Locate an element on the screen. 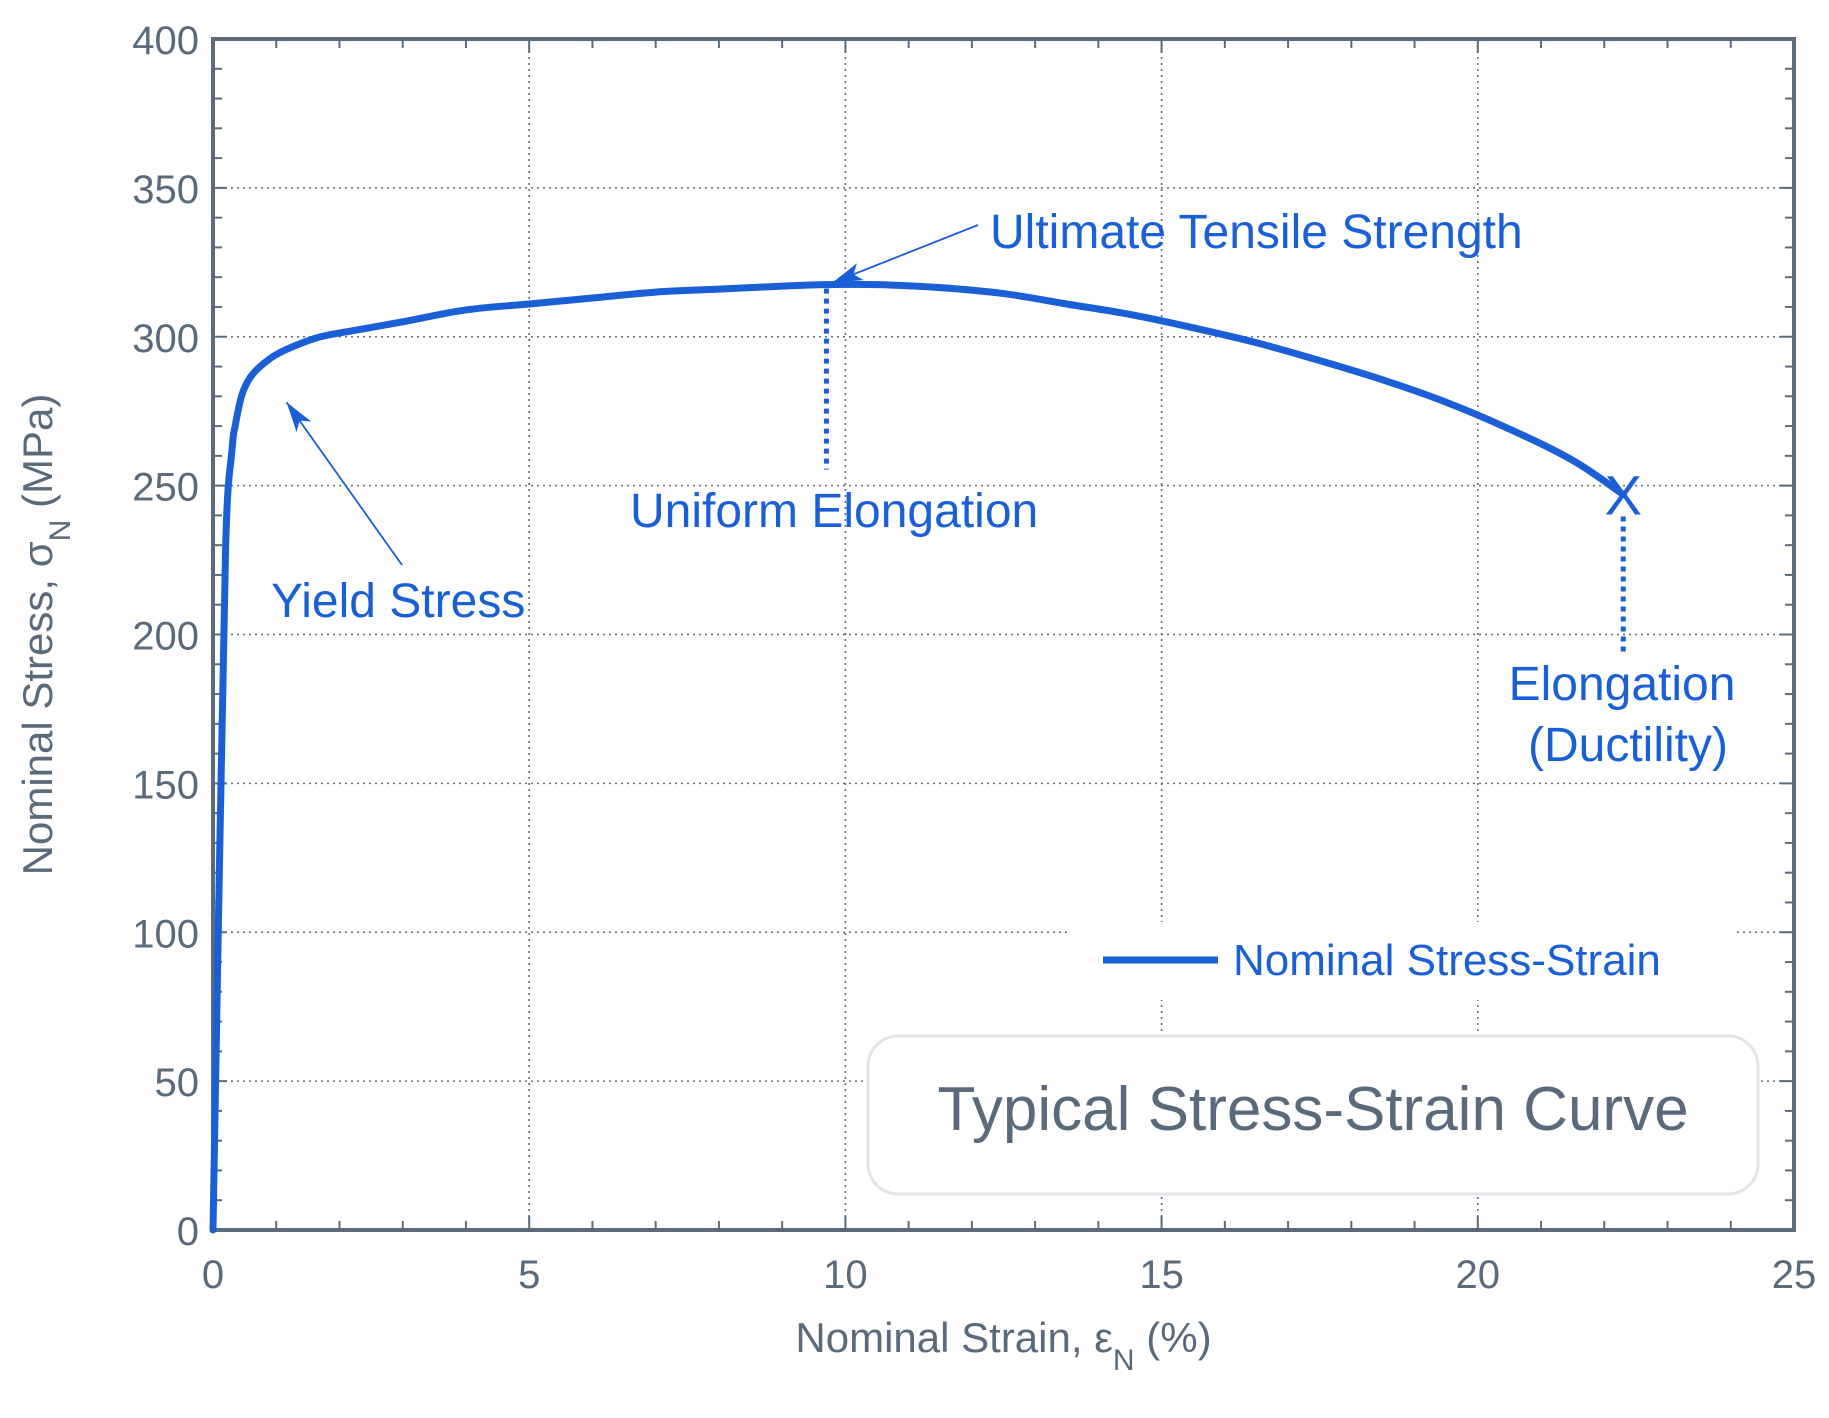 Image resolution: width=1829 pixels, height=1418 pixels. legend: Nominal Stress-Strain is located at coordinates (1401, 961).